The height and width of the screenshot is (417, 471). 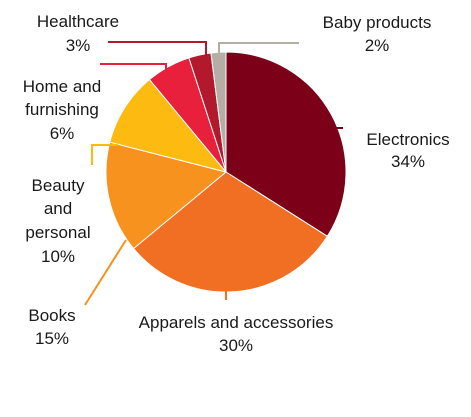 What do you see at coordinates (62, 109) in the screenshot?
I see `label-home-name-line2: furnishing` at bounding box center [62, 109].